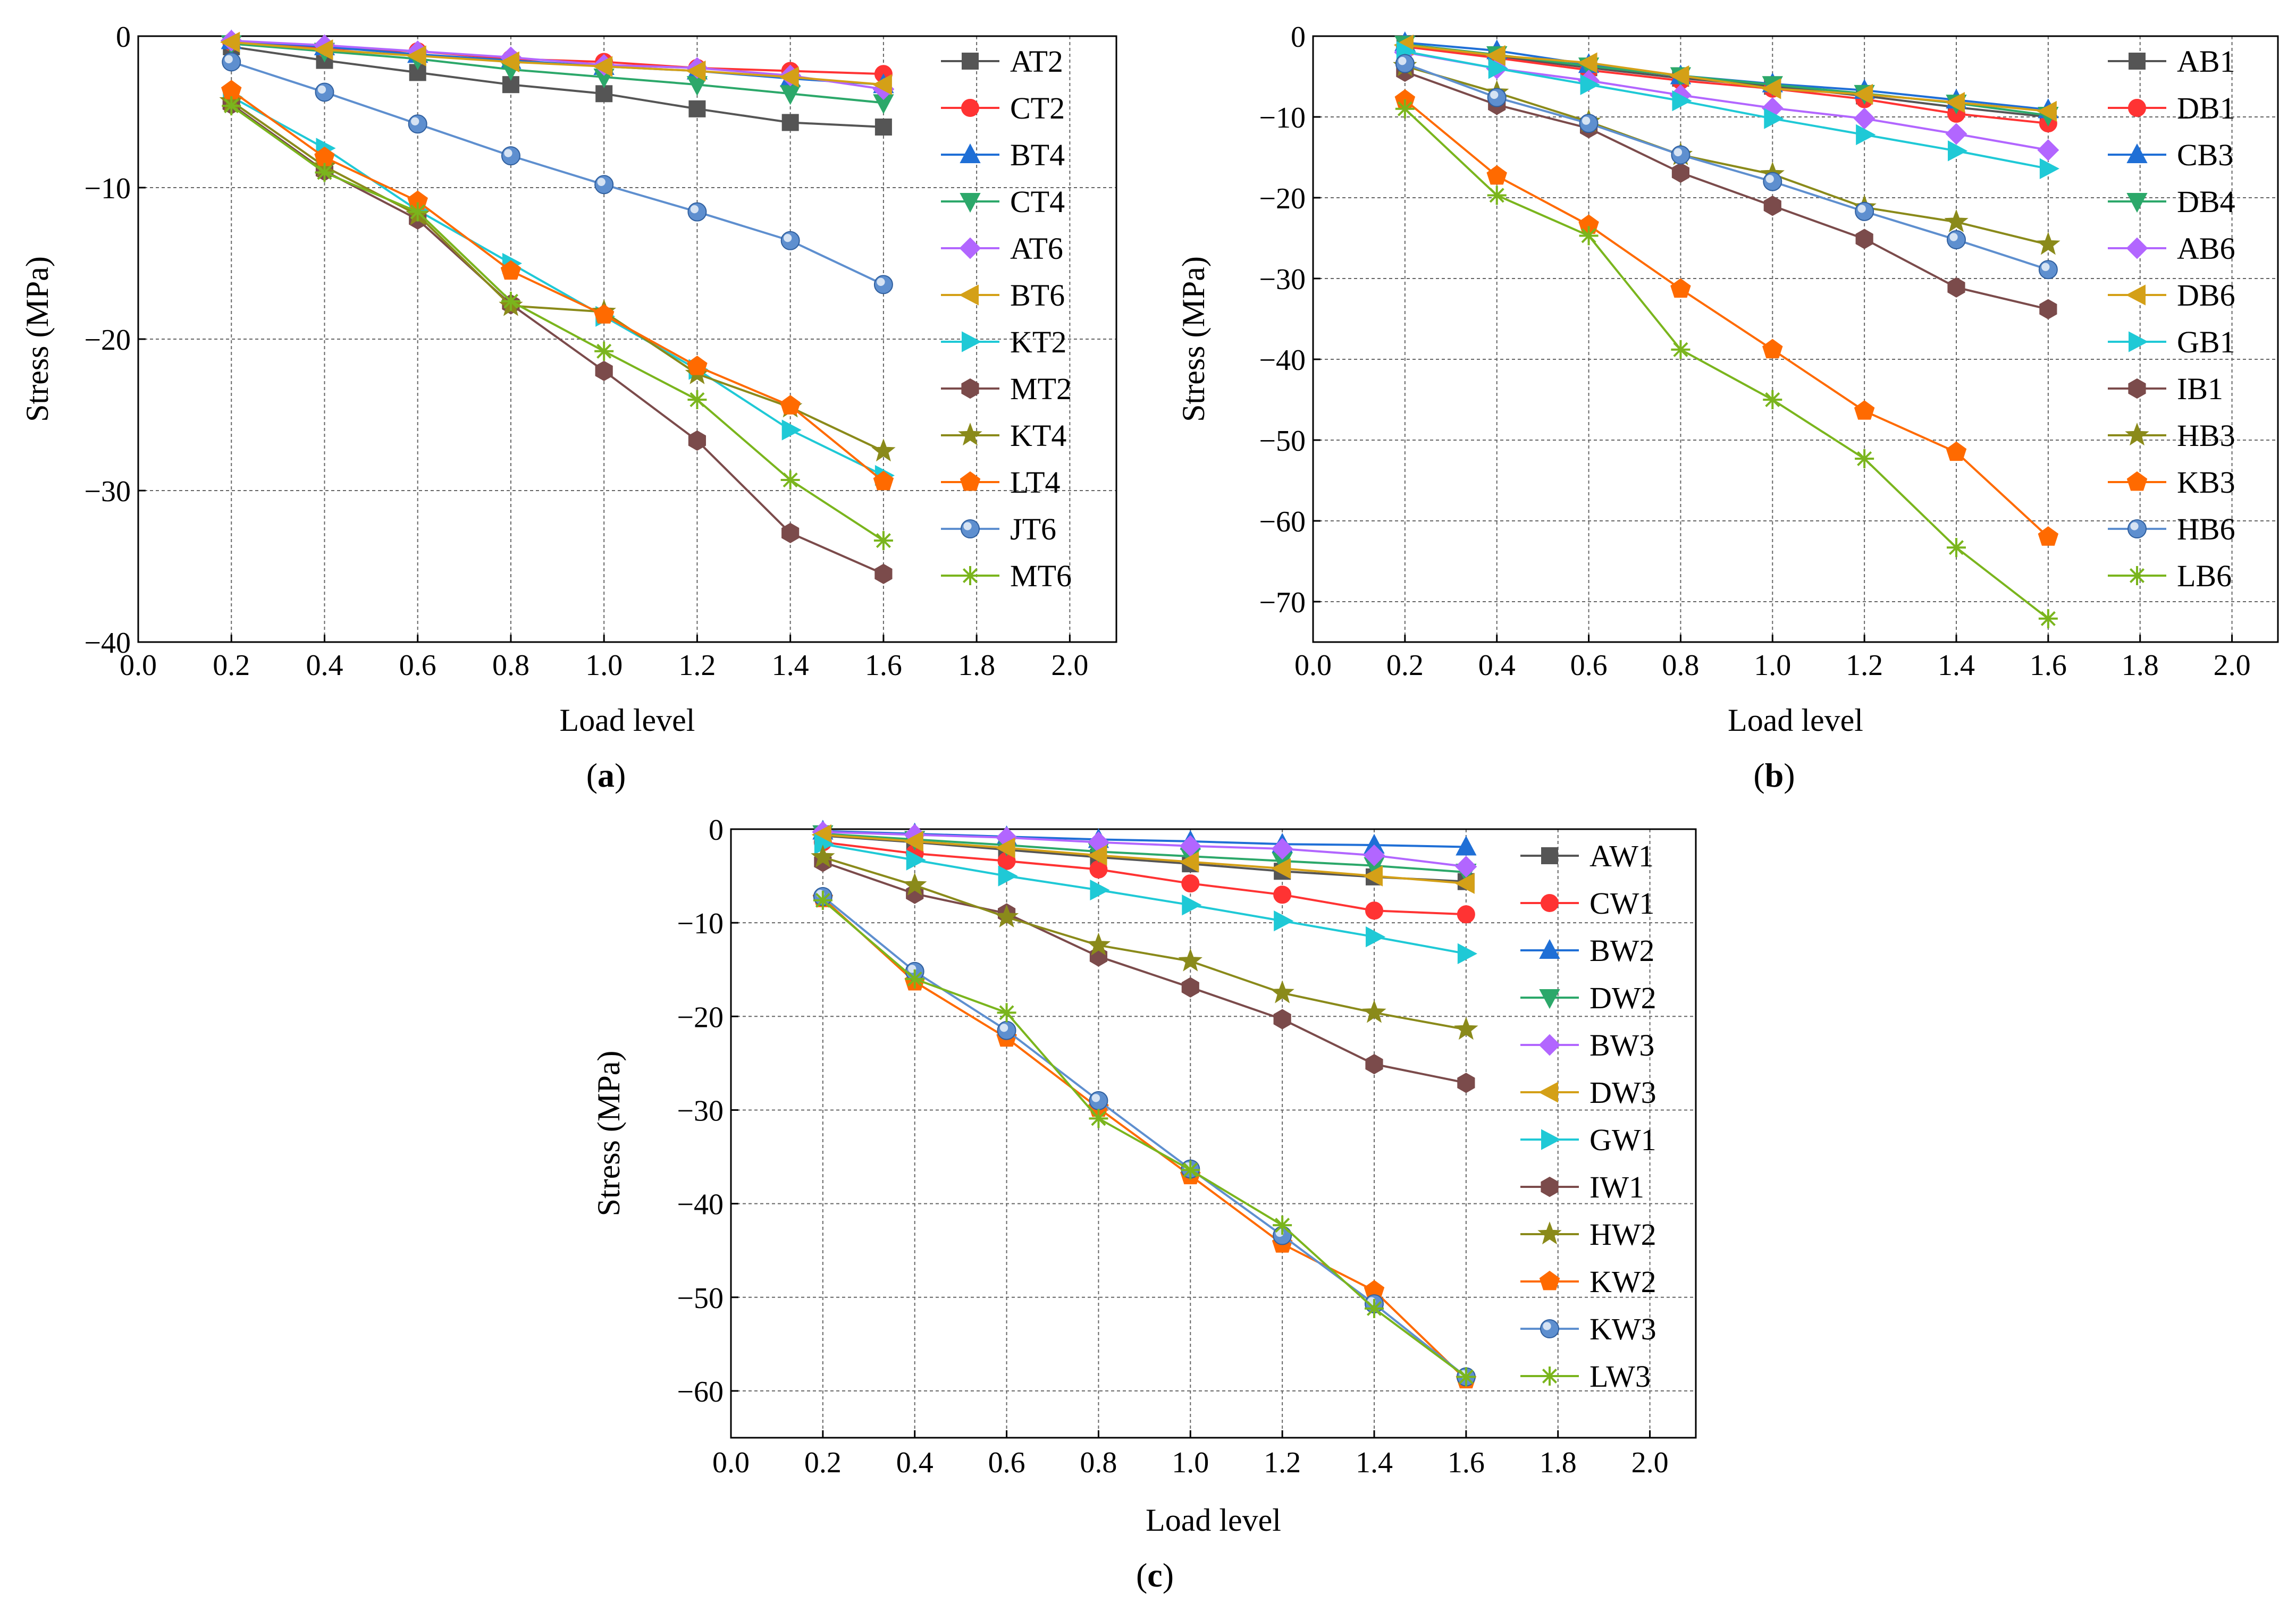  I want to click on series-MT6, so click(557, 323).